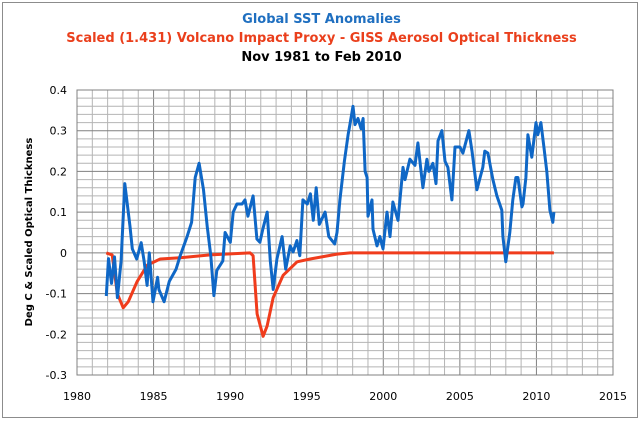 The width and height of the screenshot is (643, 422). I want to click on x-tick-label: 1980, so click(77, 396).